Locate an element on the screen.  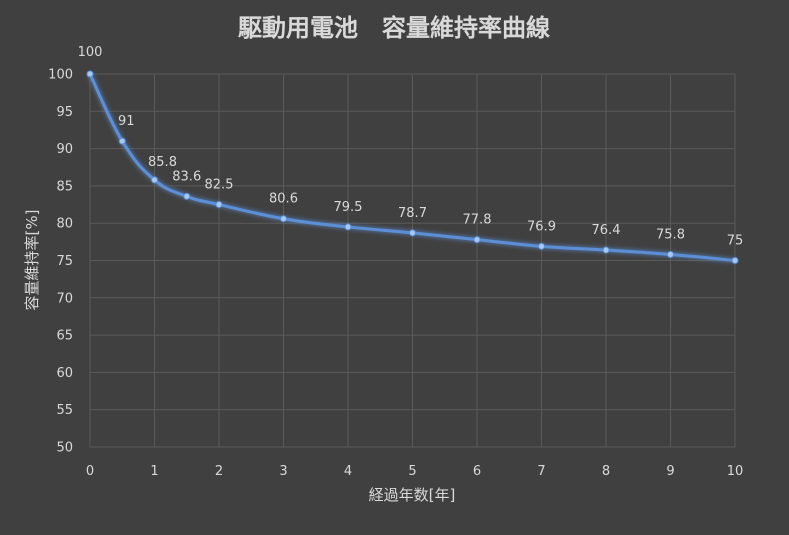
x-tick-label: 1 is located at coordinates (154, 471).